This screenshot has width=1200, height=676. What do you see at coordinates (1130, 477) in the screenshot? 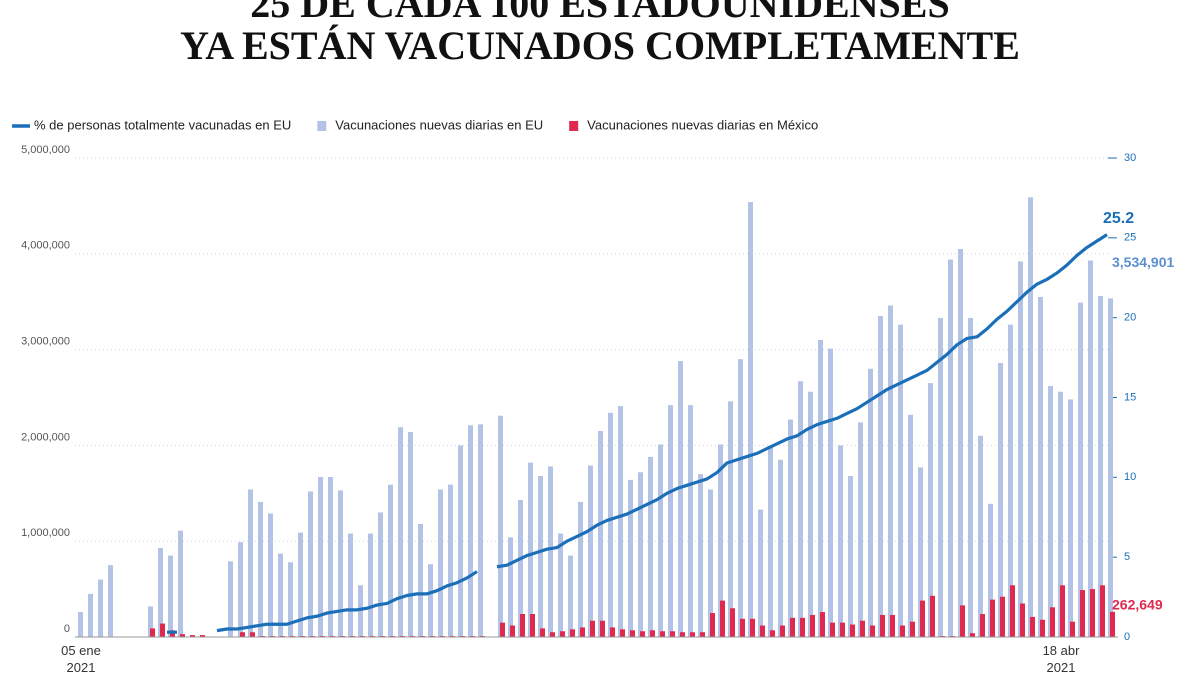
I see `y2-tick-label: 10` at bounding box center [1130, 477].